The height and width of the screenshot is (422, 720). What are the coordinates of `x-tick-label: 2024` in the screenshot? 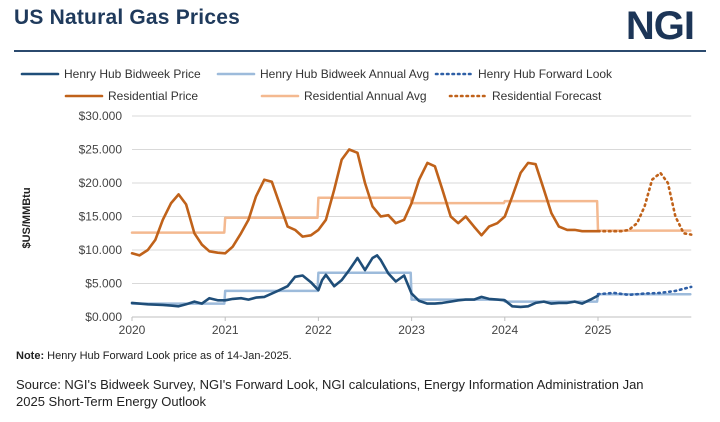 It's located at (504, 330).